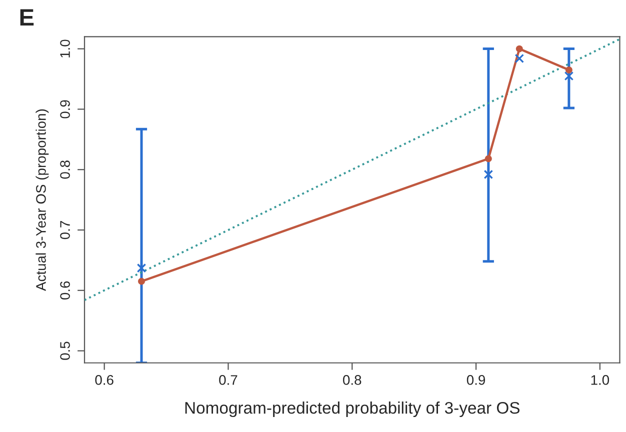 The image size is (626, 432). What do you see at coordinates (352, 410) in the screenshot?
I see `x-axis-title: Nomogram-predicted probability of 3-year OS` at bounding box center [352, 410].